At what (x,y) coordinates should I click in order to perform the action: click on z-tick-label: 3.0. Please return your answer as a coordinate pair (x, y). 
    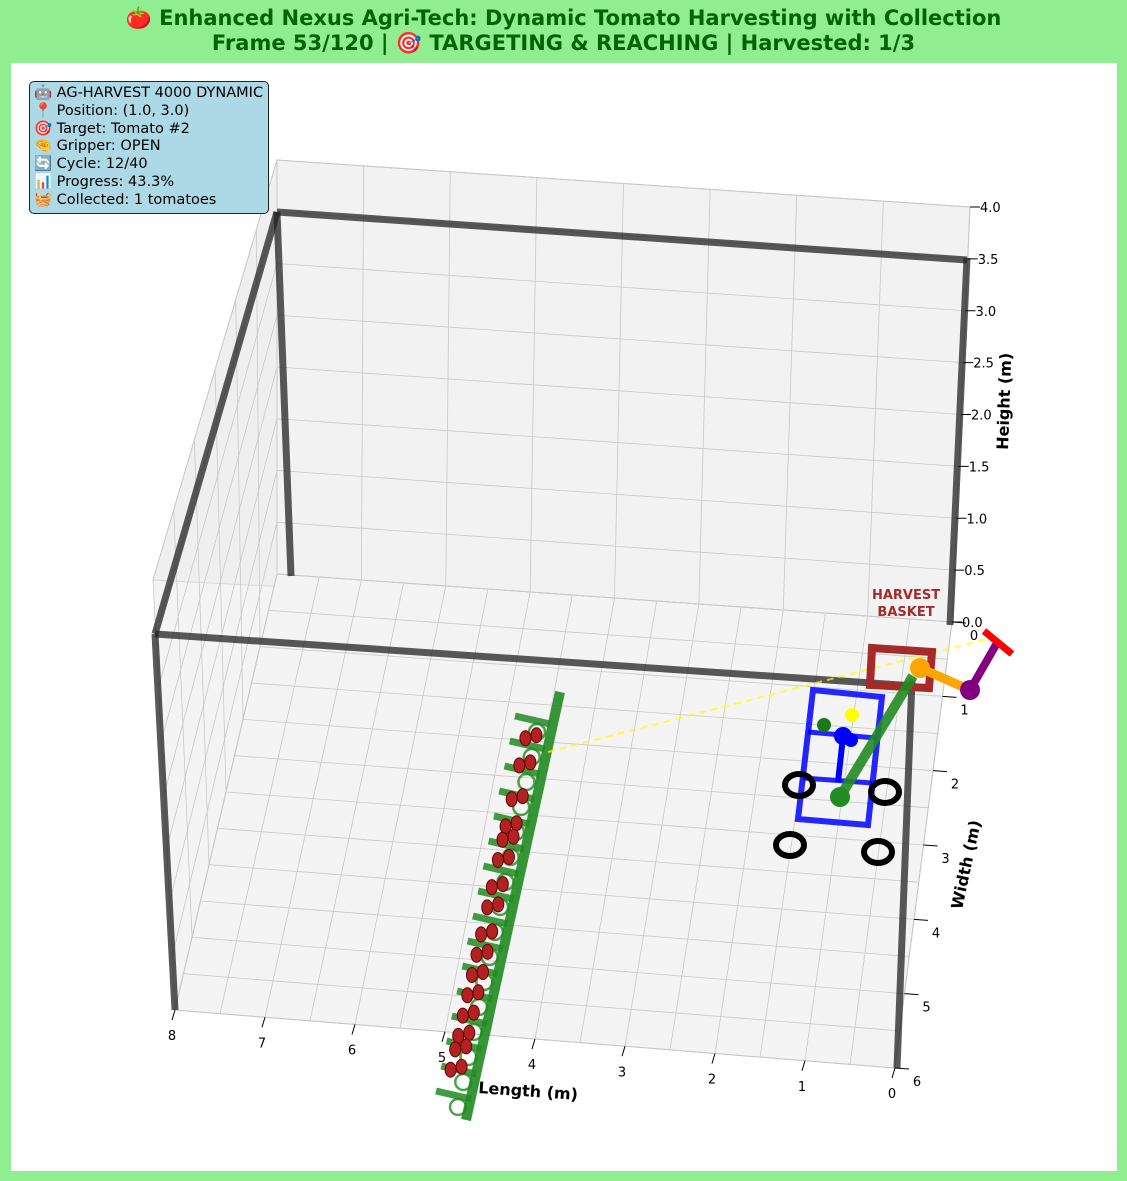
    Looking at the image, I should click on (986, 312).